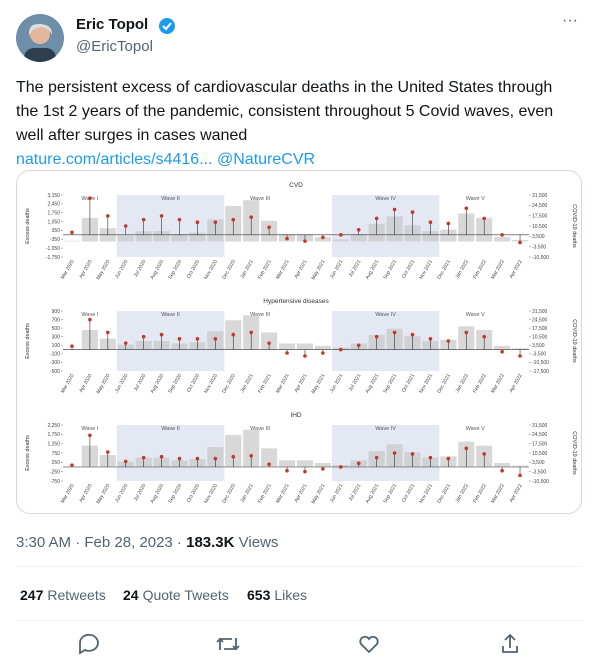 The image size is (598, 667). Describe the element at coordinates (444, 494) in the screenshot. I see `x-tick-label: Dec 2021` at that location.